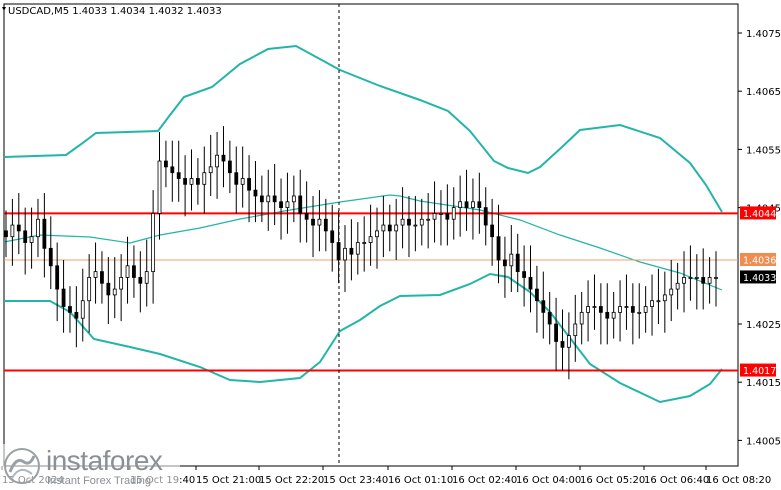 The height and width of the screenshot is (490, 781). Describe the element at coordinates (115, 11) in the screenshot. I see `symbol-info-label: USDCAD,M5 1.4033 1.4034 1.4032 1.4033` at that location.